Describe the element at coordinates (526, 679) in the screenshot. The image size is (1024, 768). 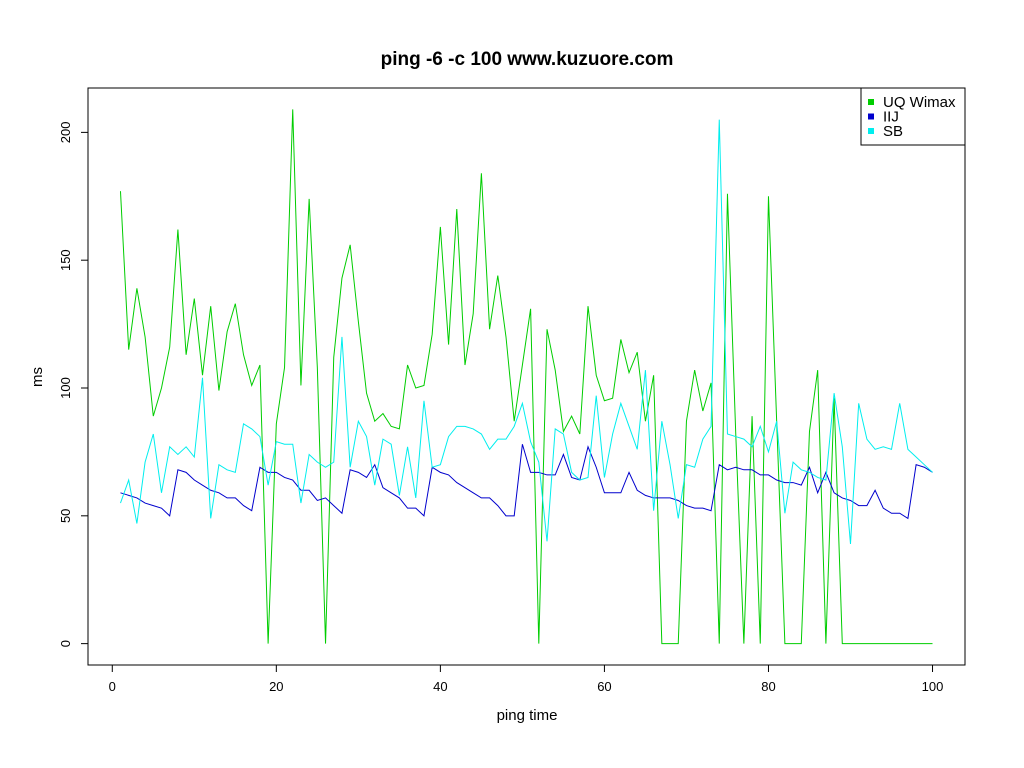
I see `x-axis: 0 20 40 60 80 100` at that location.